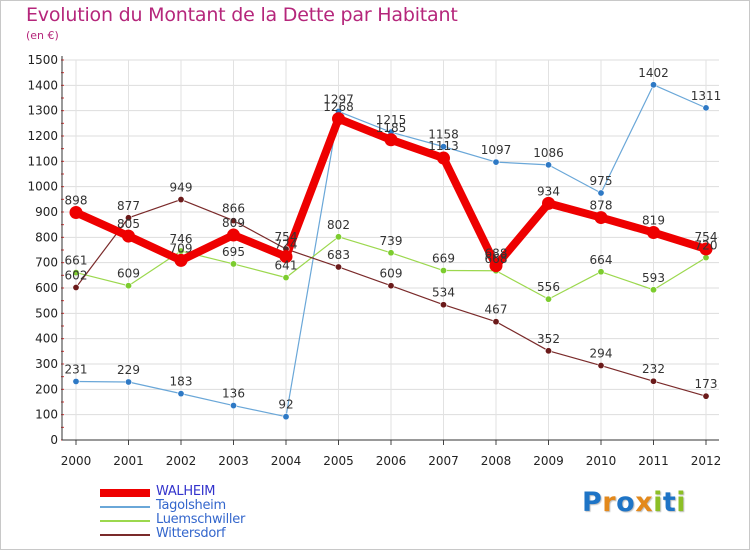  What do you see at coordinates (548, 153) in the screenshot?
I see `data-label: 1086` at bounding box center [548, 153].